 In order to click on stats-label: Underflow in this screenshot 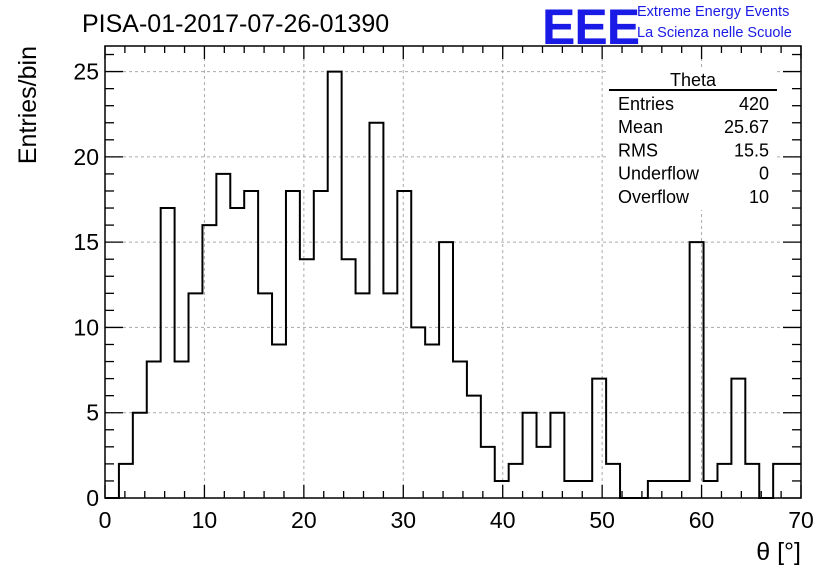, I will do `click(659, 174)`.